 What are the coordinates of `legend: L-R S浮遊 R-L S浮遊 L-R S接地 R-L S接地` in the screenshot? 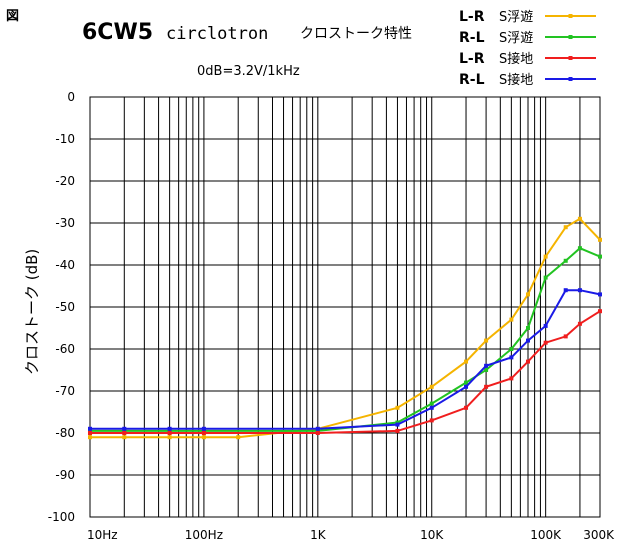 It's located at (527, 48).